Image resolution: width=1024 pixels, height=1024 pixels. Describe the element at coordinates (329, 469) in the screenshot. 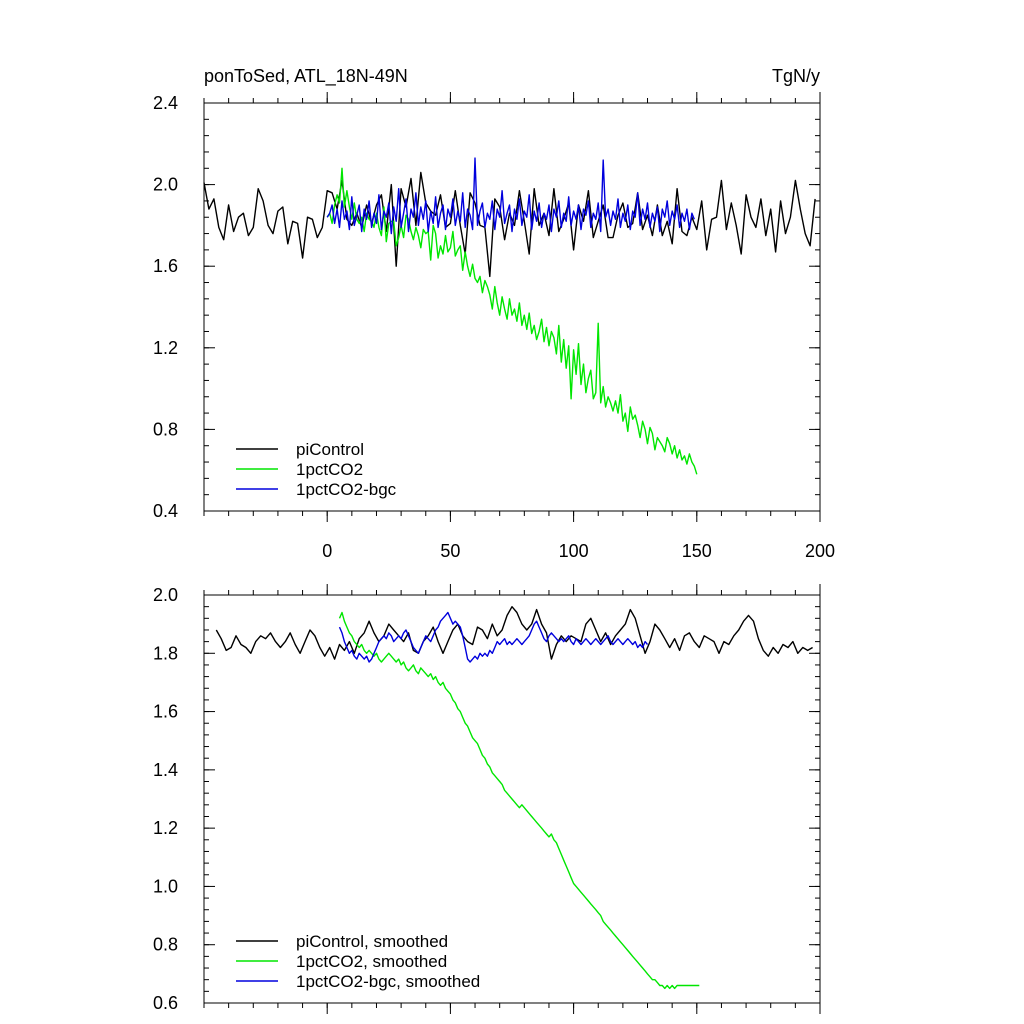

I see `top-legend-label-1pctco2: 1pctCO2` at that location.